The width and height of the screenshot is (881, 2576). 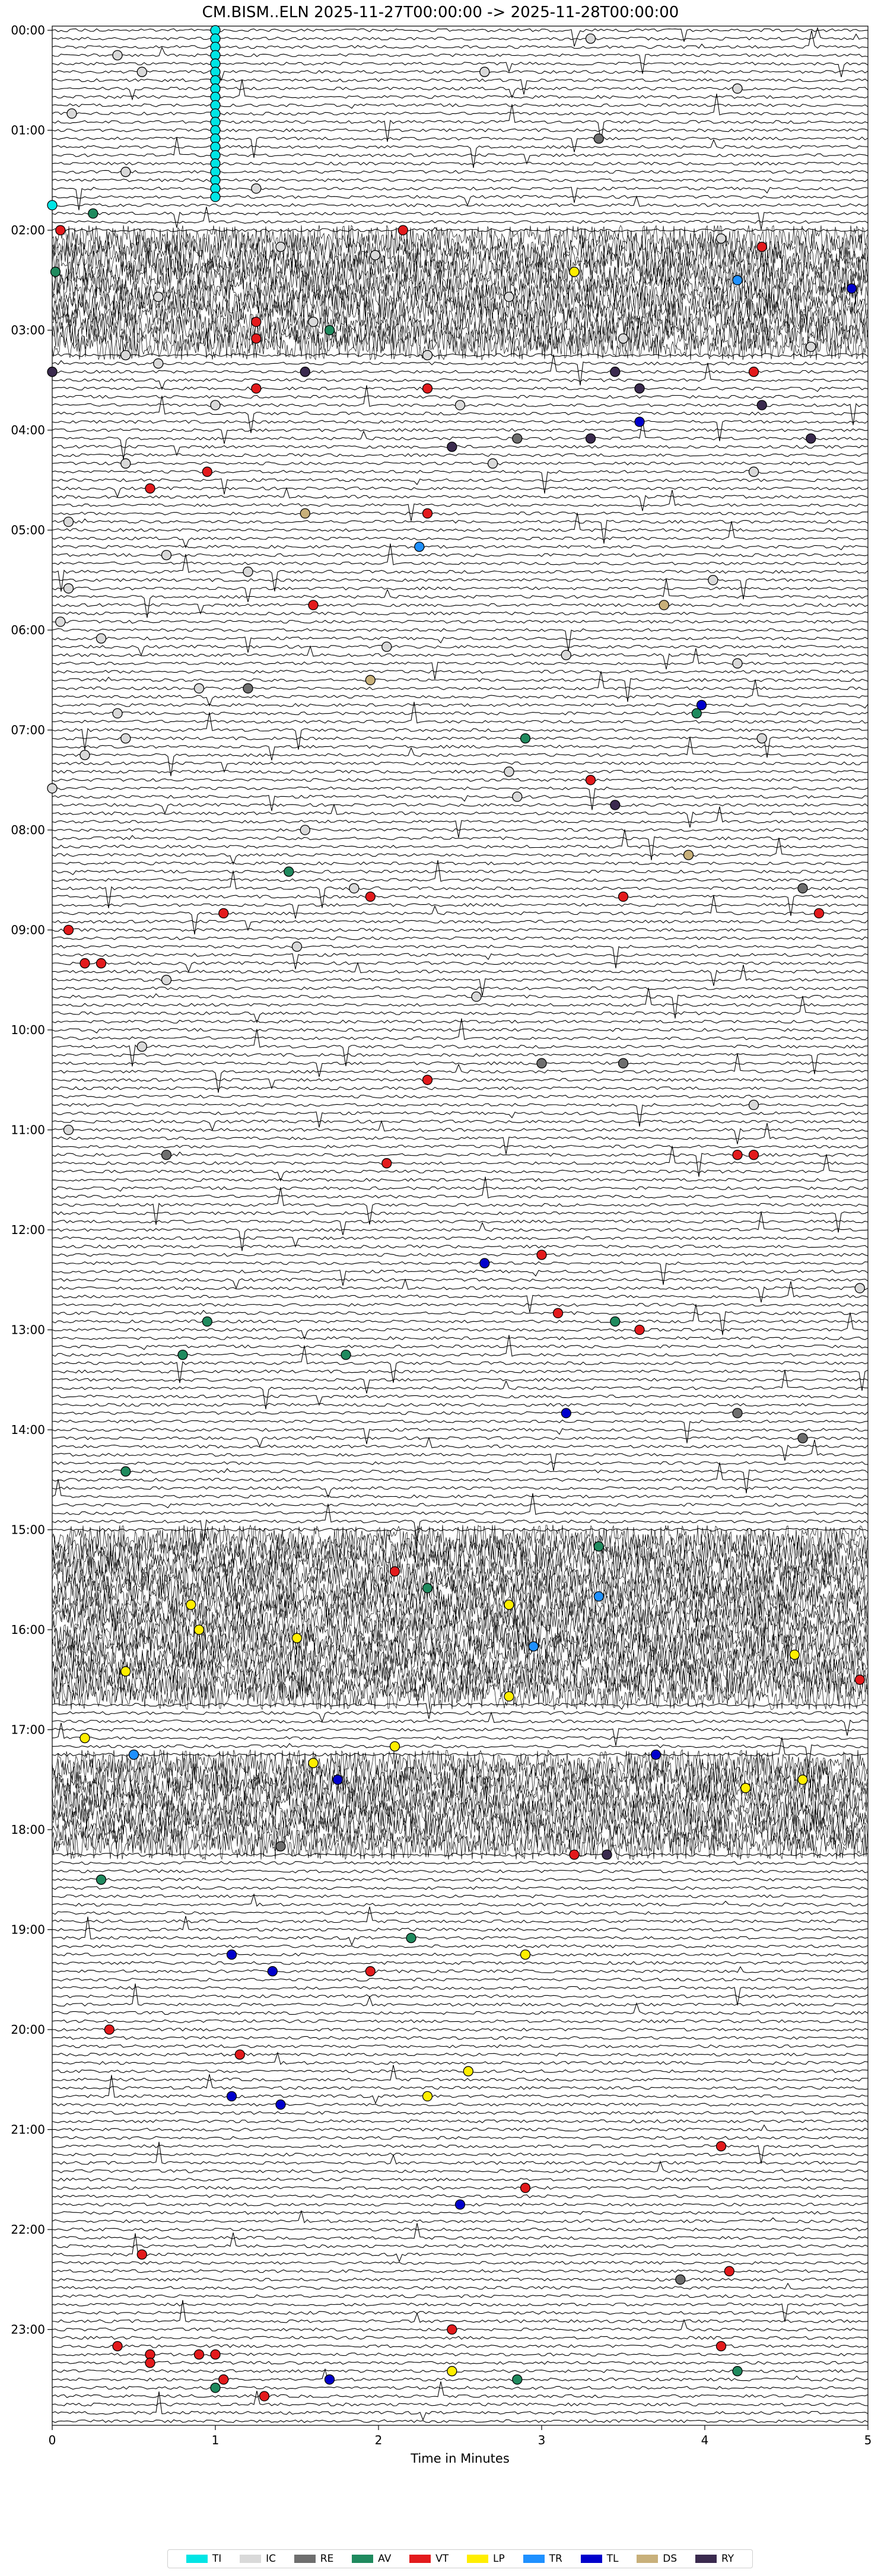 What do you see at coordinates (28, 830) in the screenshot?
I see `y-tick-label: 08:00` at bounding box center [28, 830].